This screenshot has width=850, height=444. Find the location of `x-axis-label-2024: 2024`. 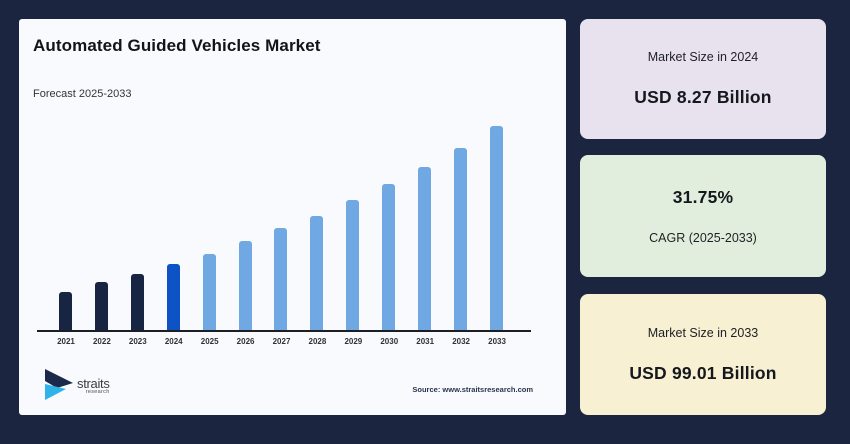

x-axis-label-2024: 2024 is located at coordinates (173, 341).